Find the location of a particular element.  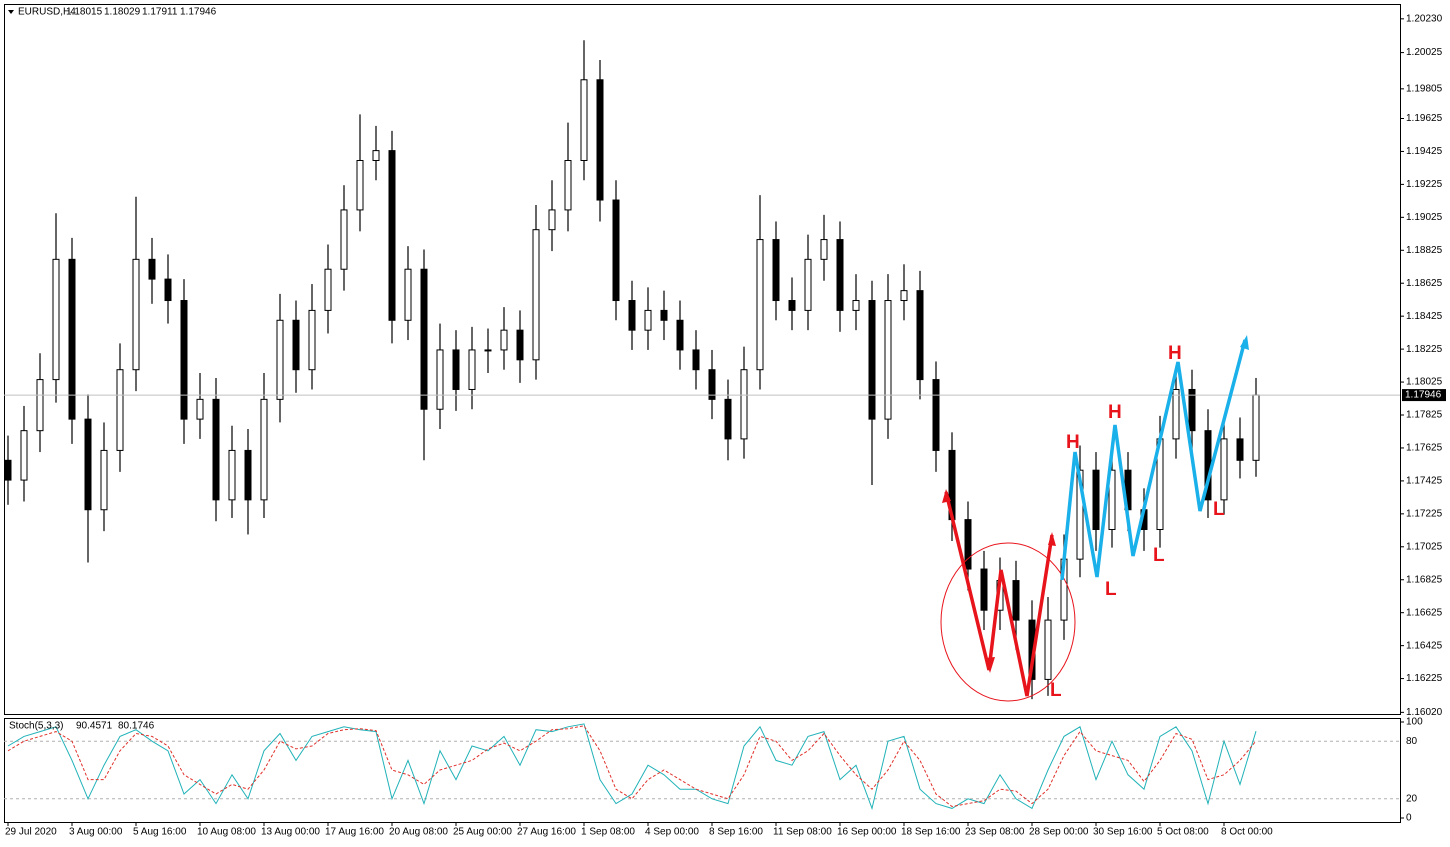

x-tick-label: 8 Sep 16:00 is located at coordinates (736, 832).